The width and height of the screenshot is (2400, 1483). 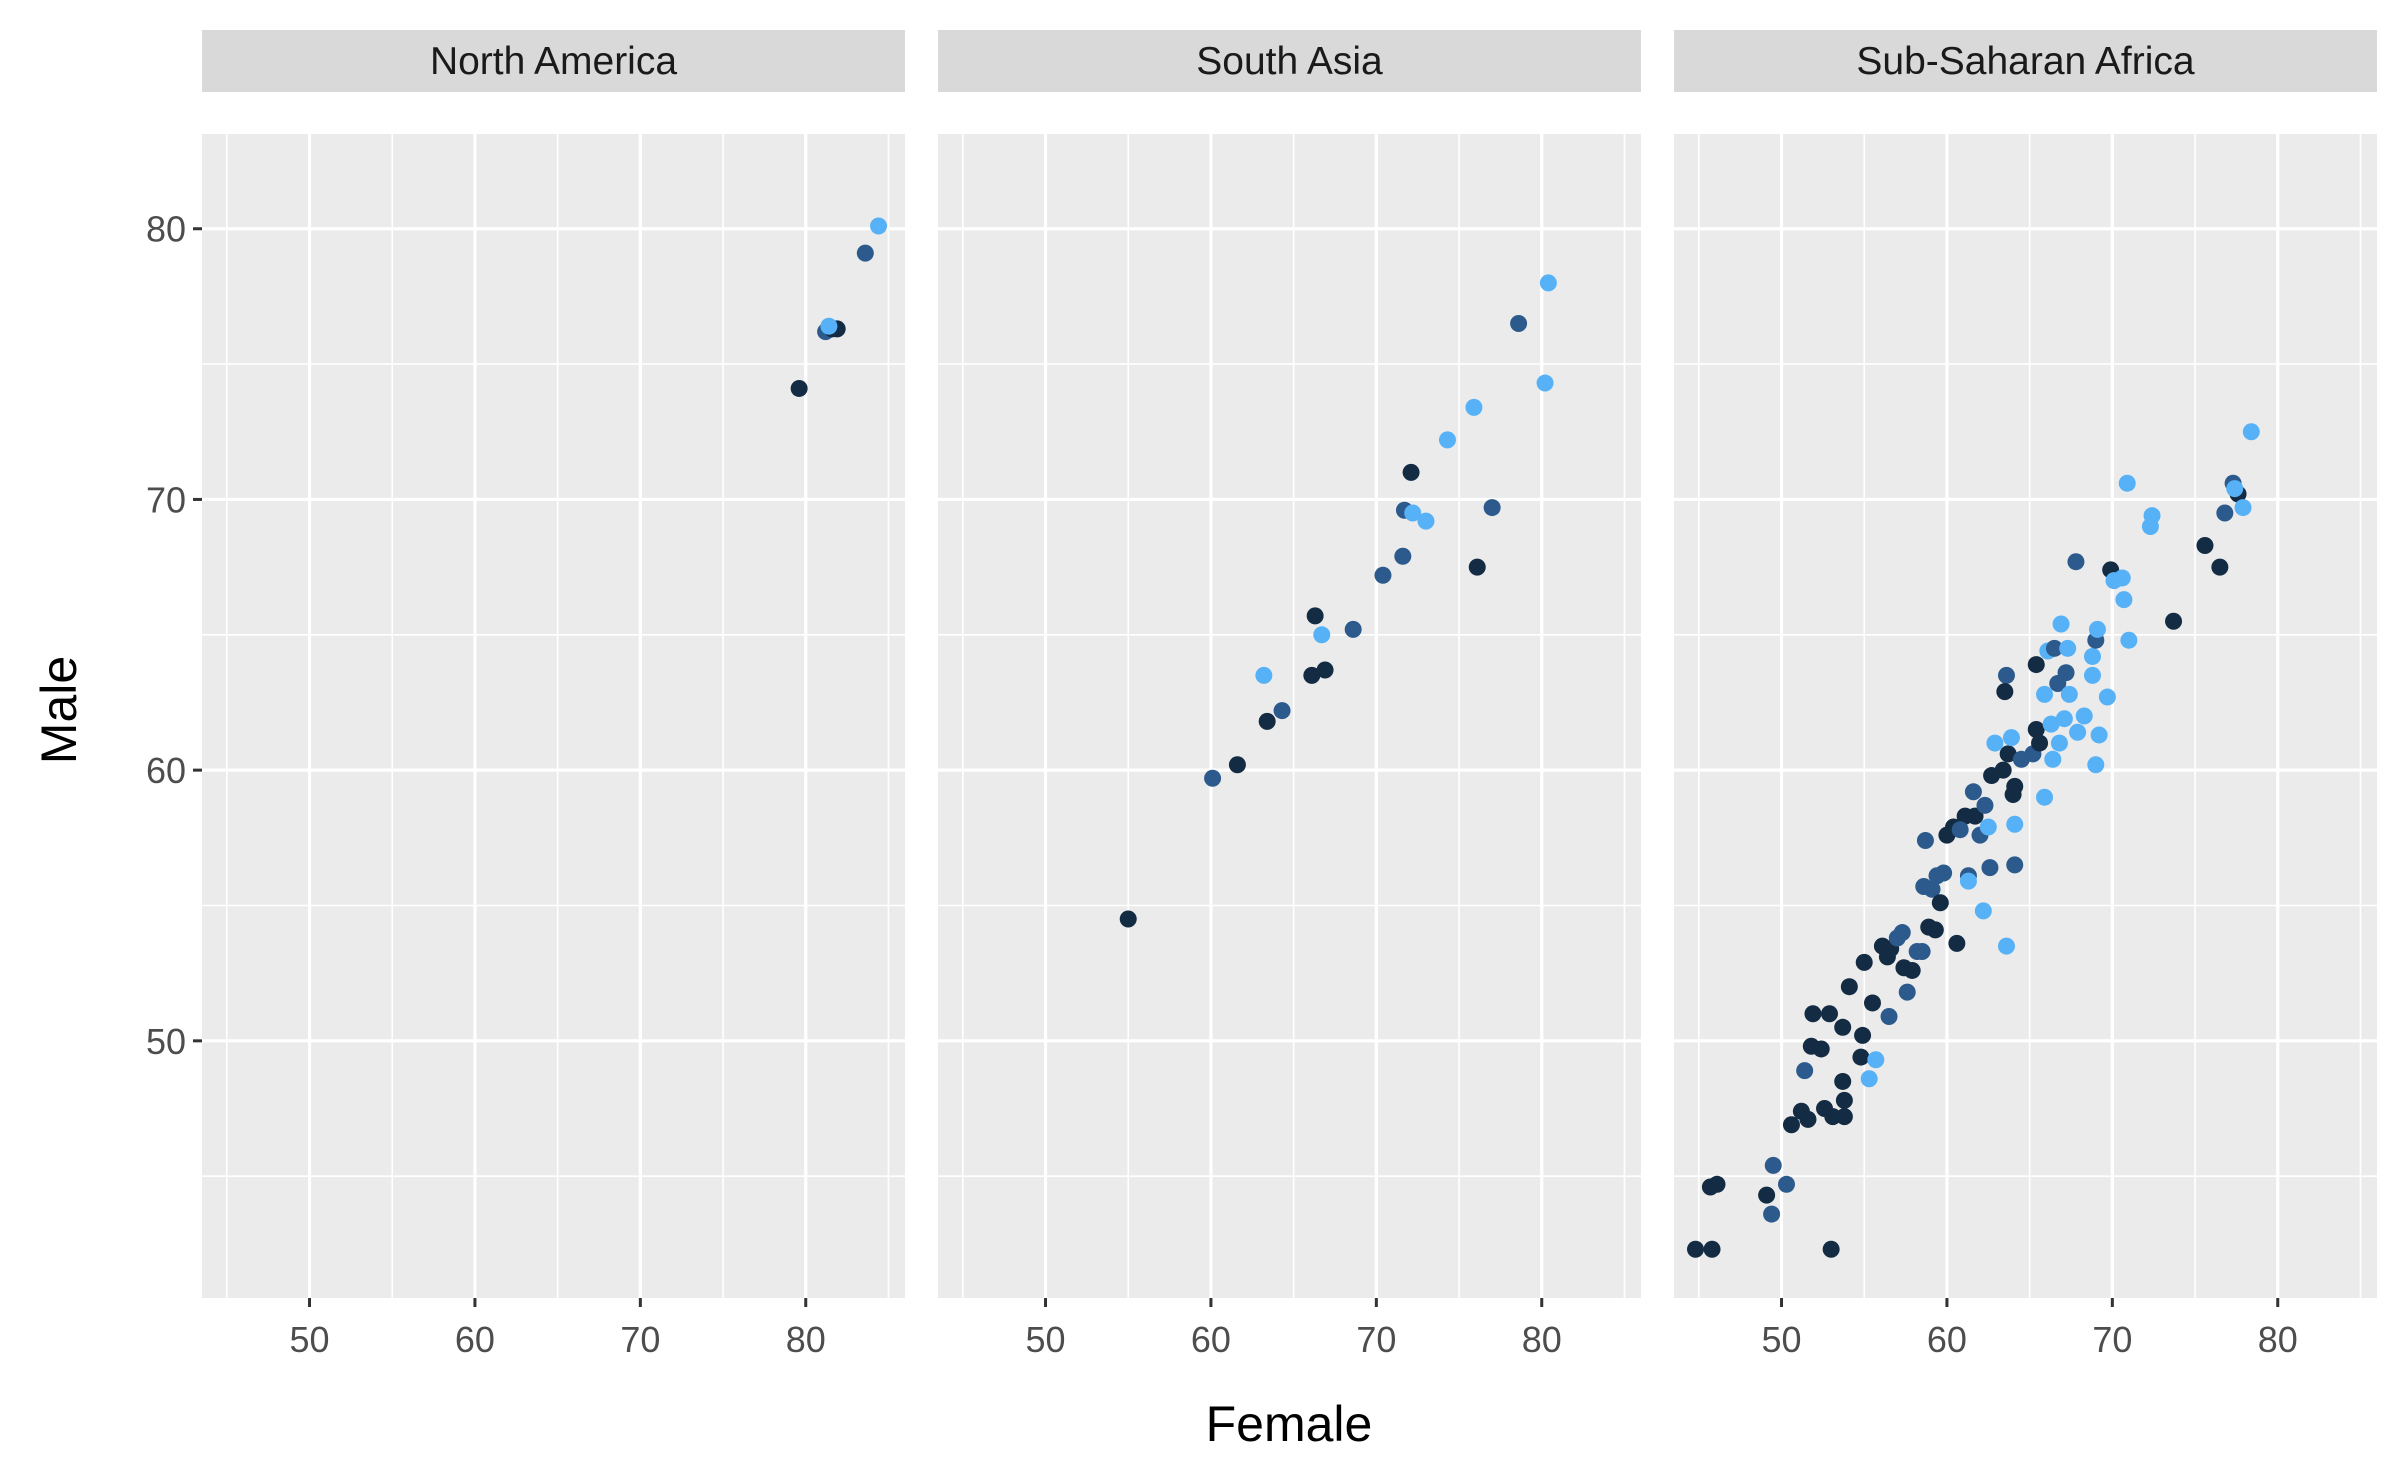 I want to click on strip-label: South Asia, so click(x=1289, y=61).